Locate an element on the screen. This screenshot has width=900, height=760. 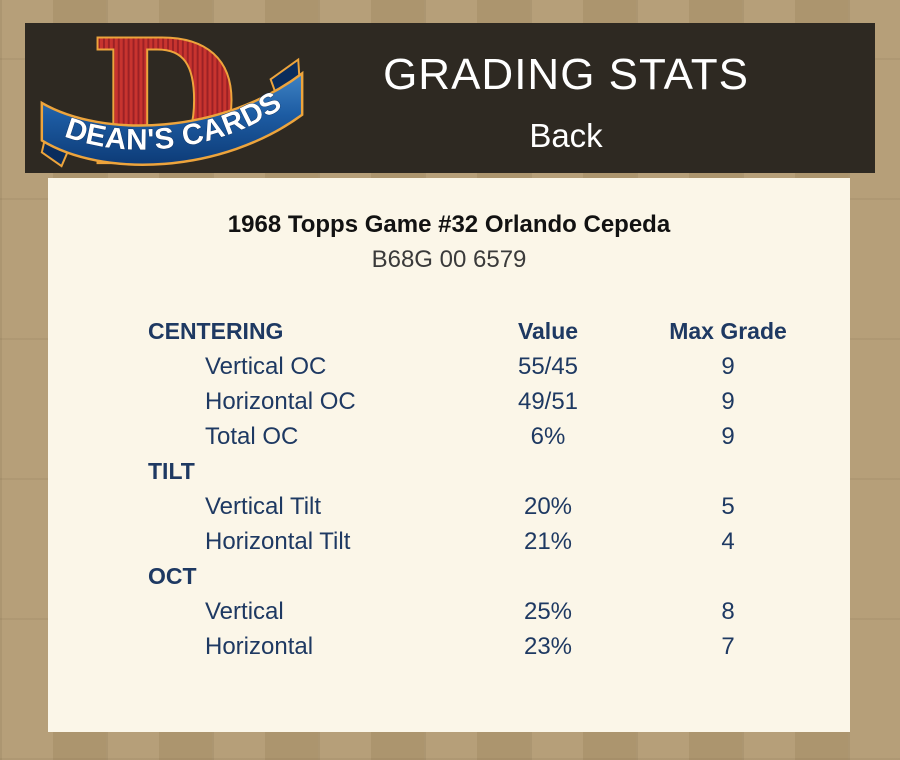
section-label-centering: CENTERING is located at coordinates (216, 331).